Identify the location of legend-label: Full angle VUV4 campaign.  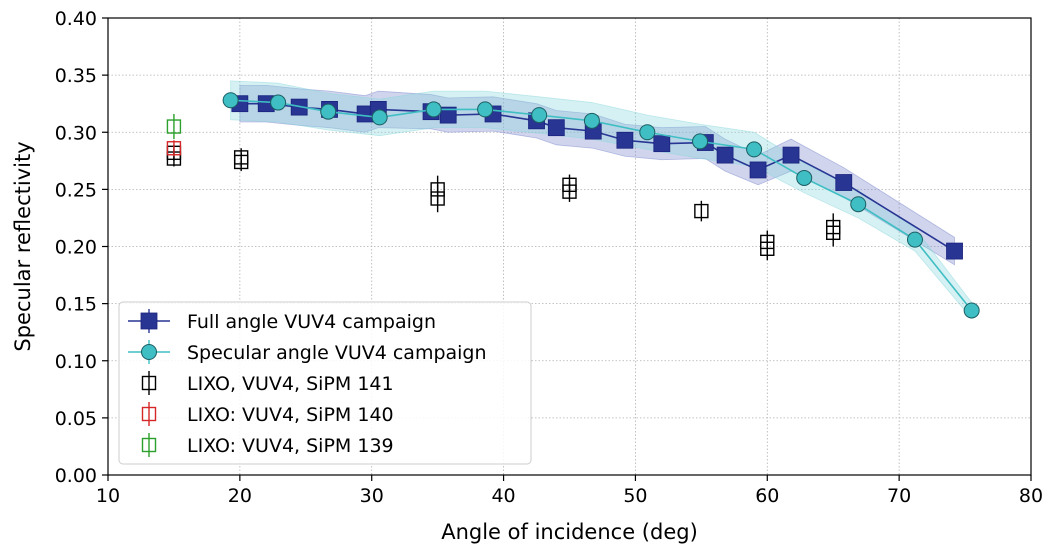
(311, 322).